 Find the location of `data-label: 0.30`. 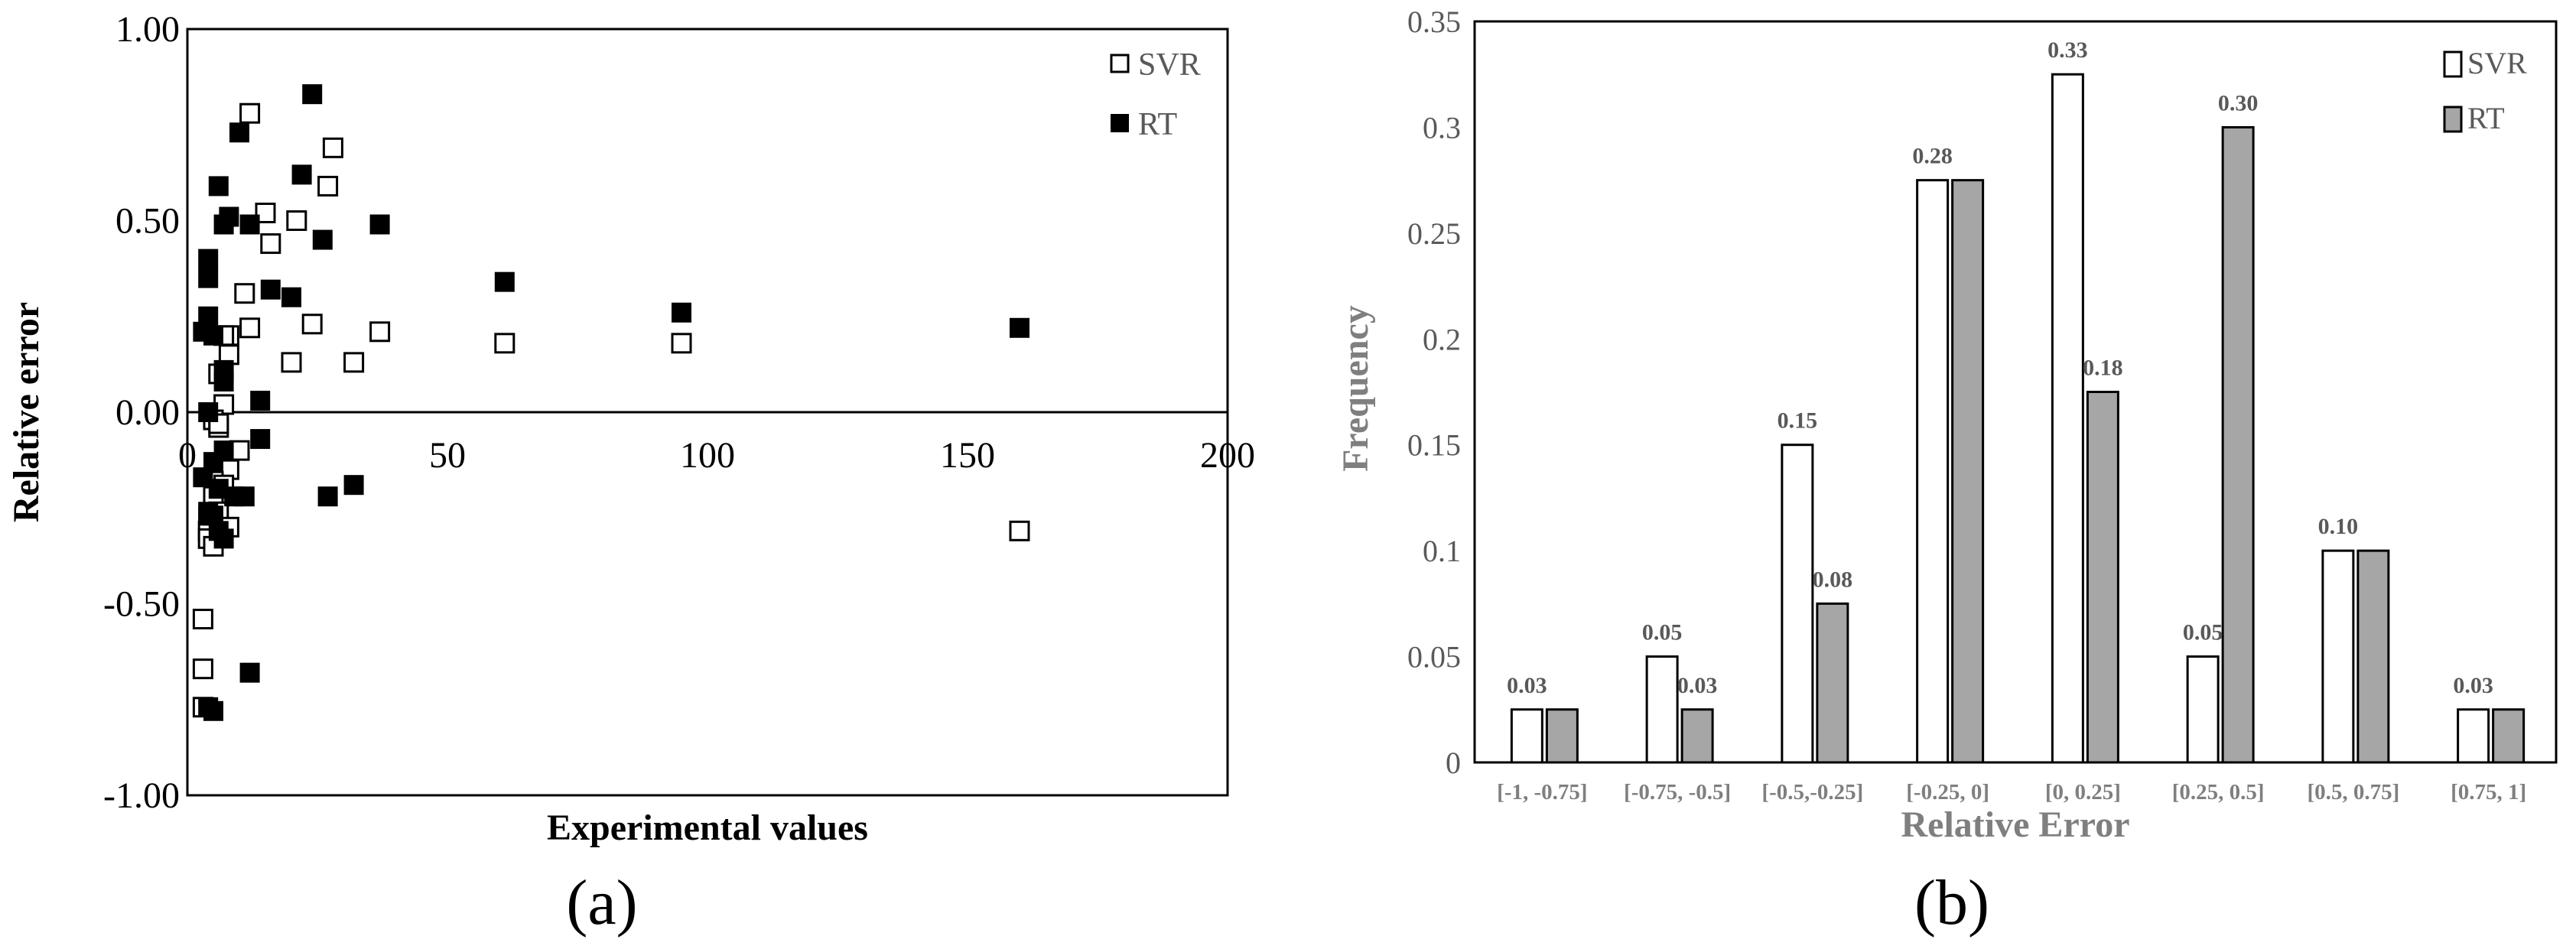

data-label: 0.30 is located at coordinates (2238, 102).